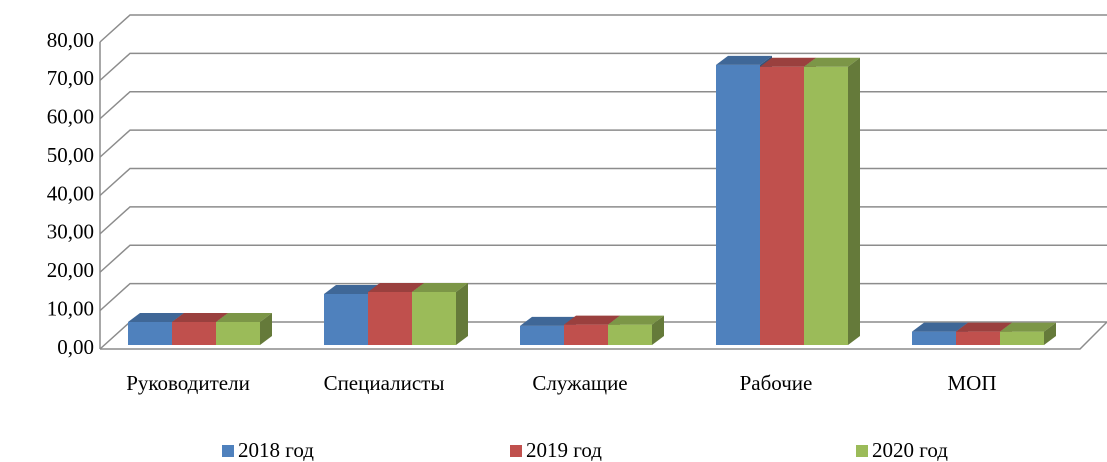  I want to click on x-tick-label: МОП, so click(971, 383).